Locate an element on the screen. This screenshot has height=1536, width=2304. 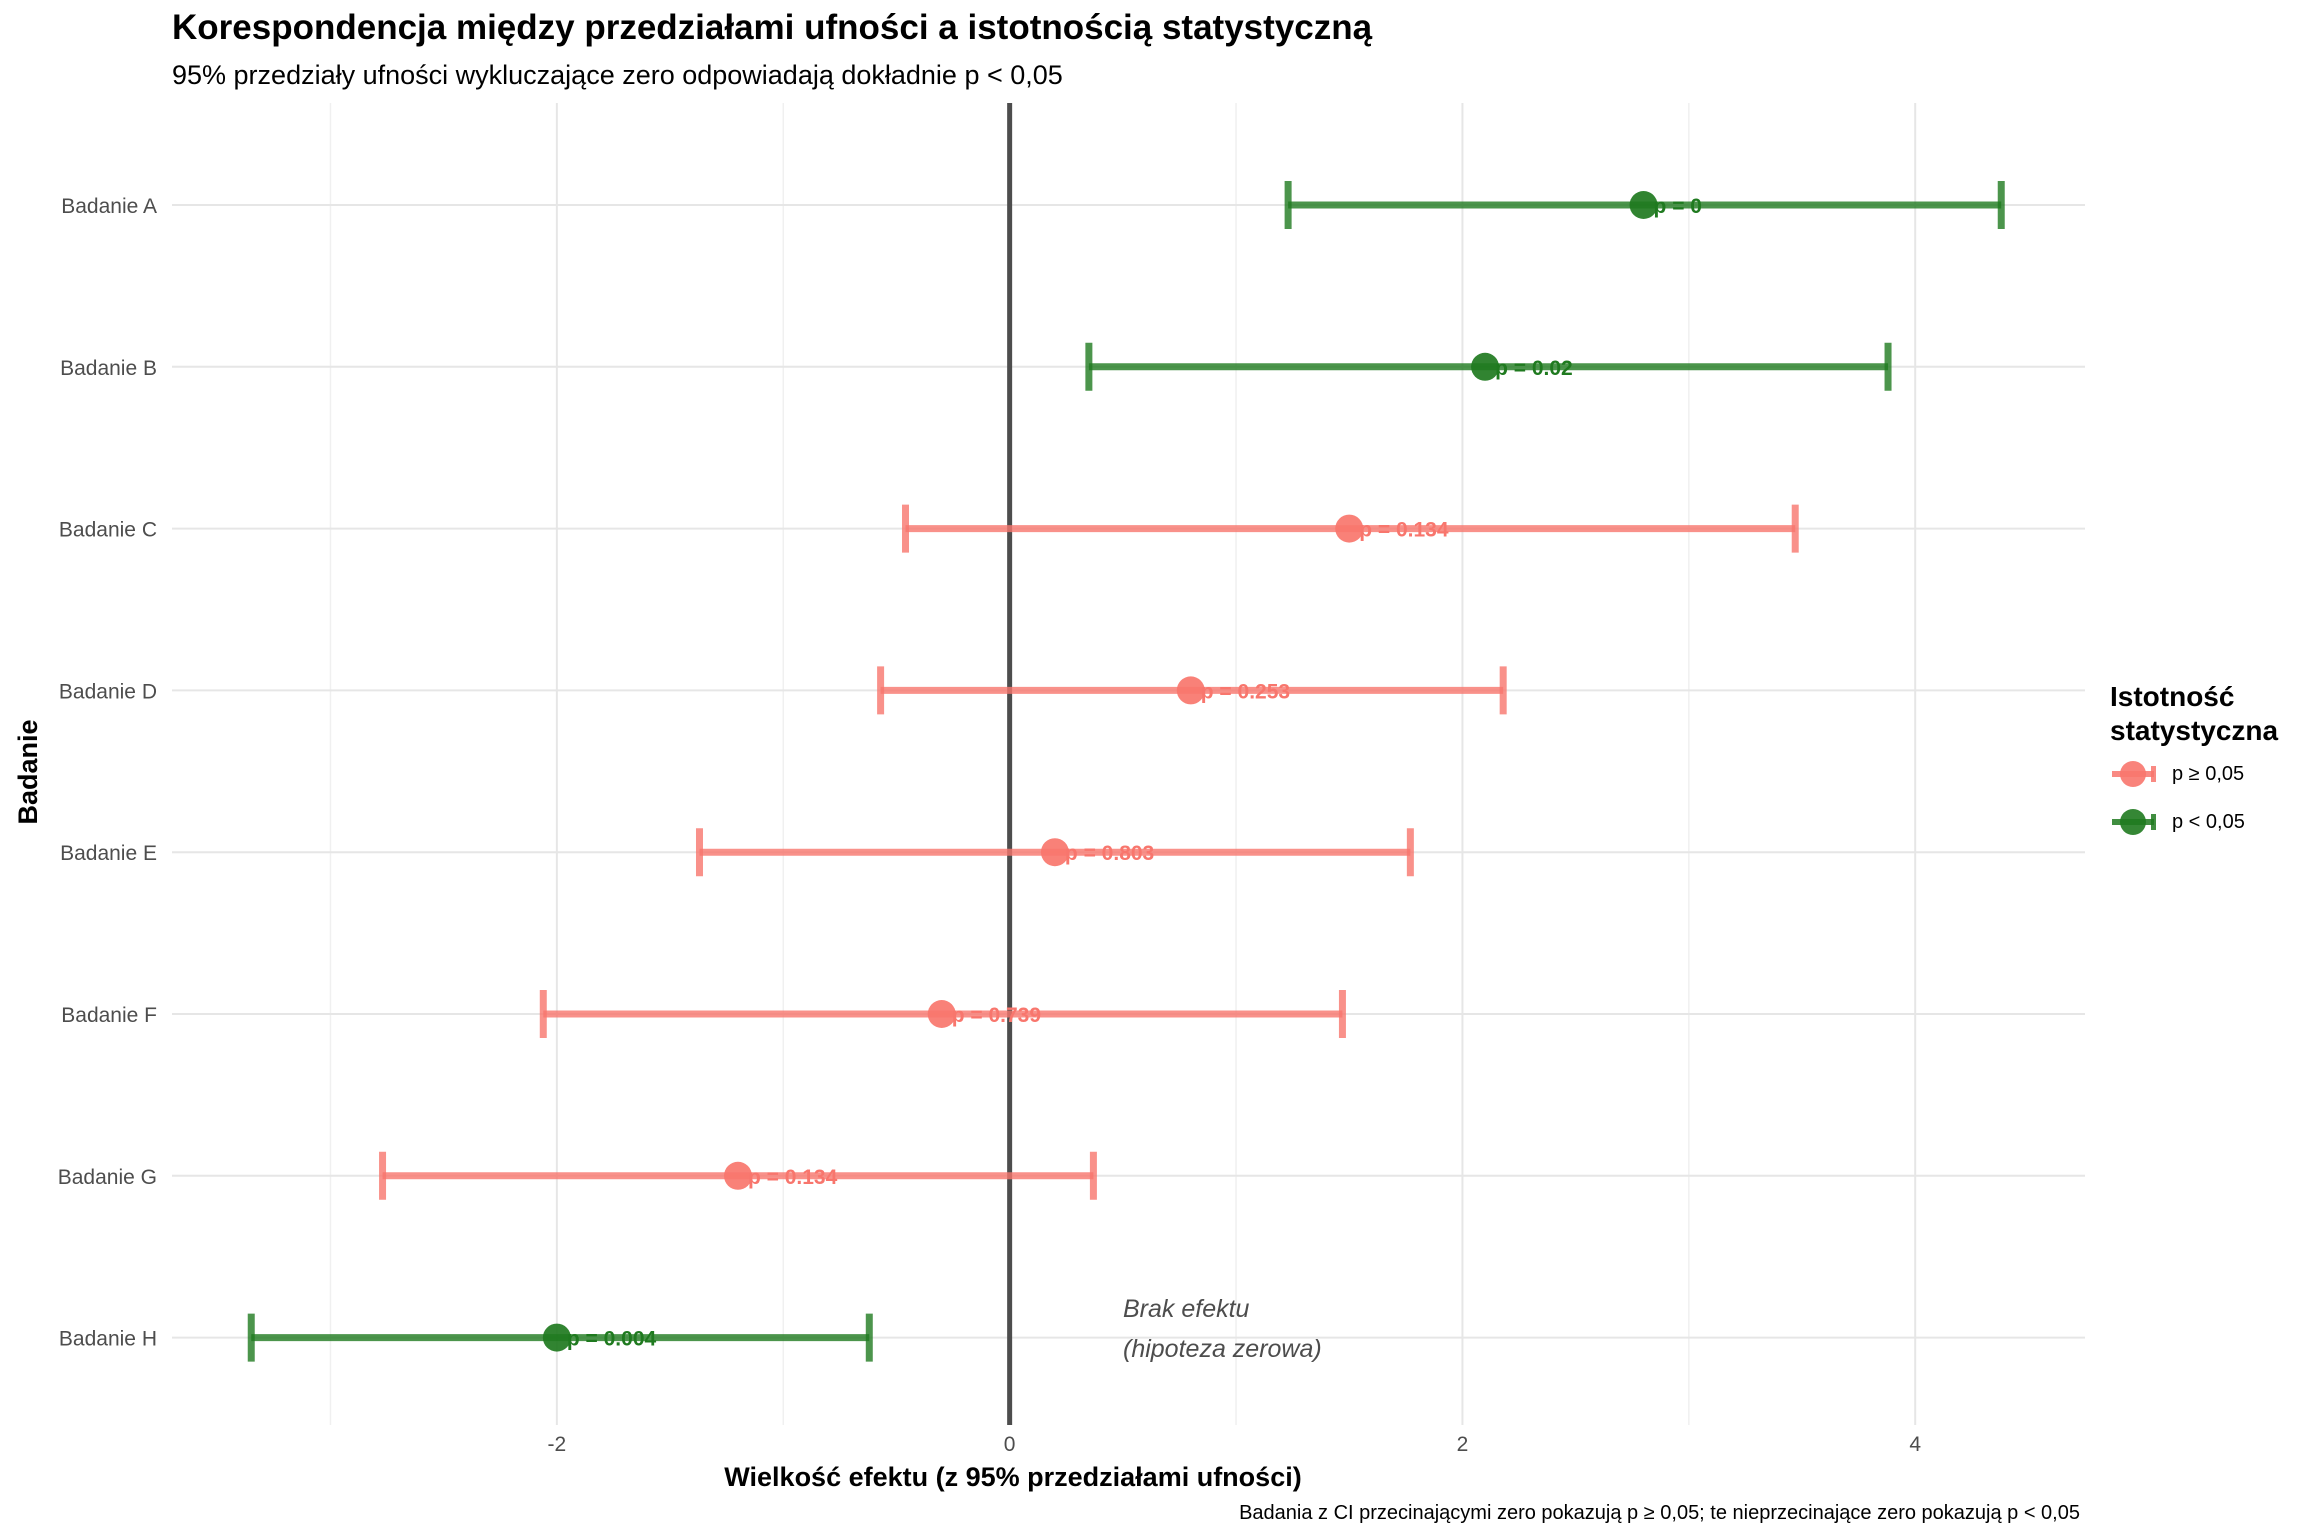
x-tick-label: 4 is located at coordinates (1915, 1444).